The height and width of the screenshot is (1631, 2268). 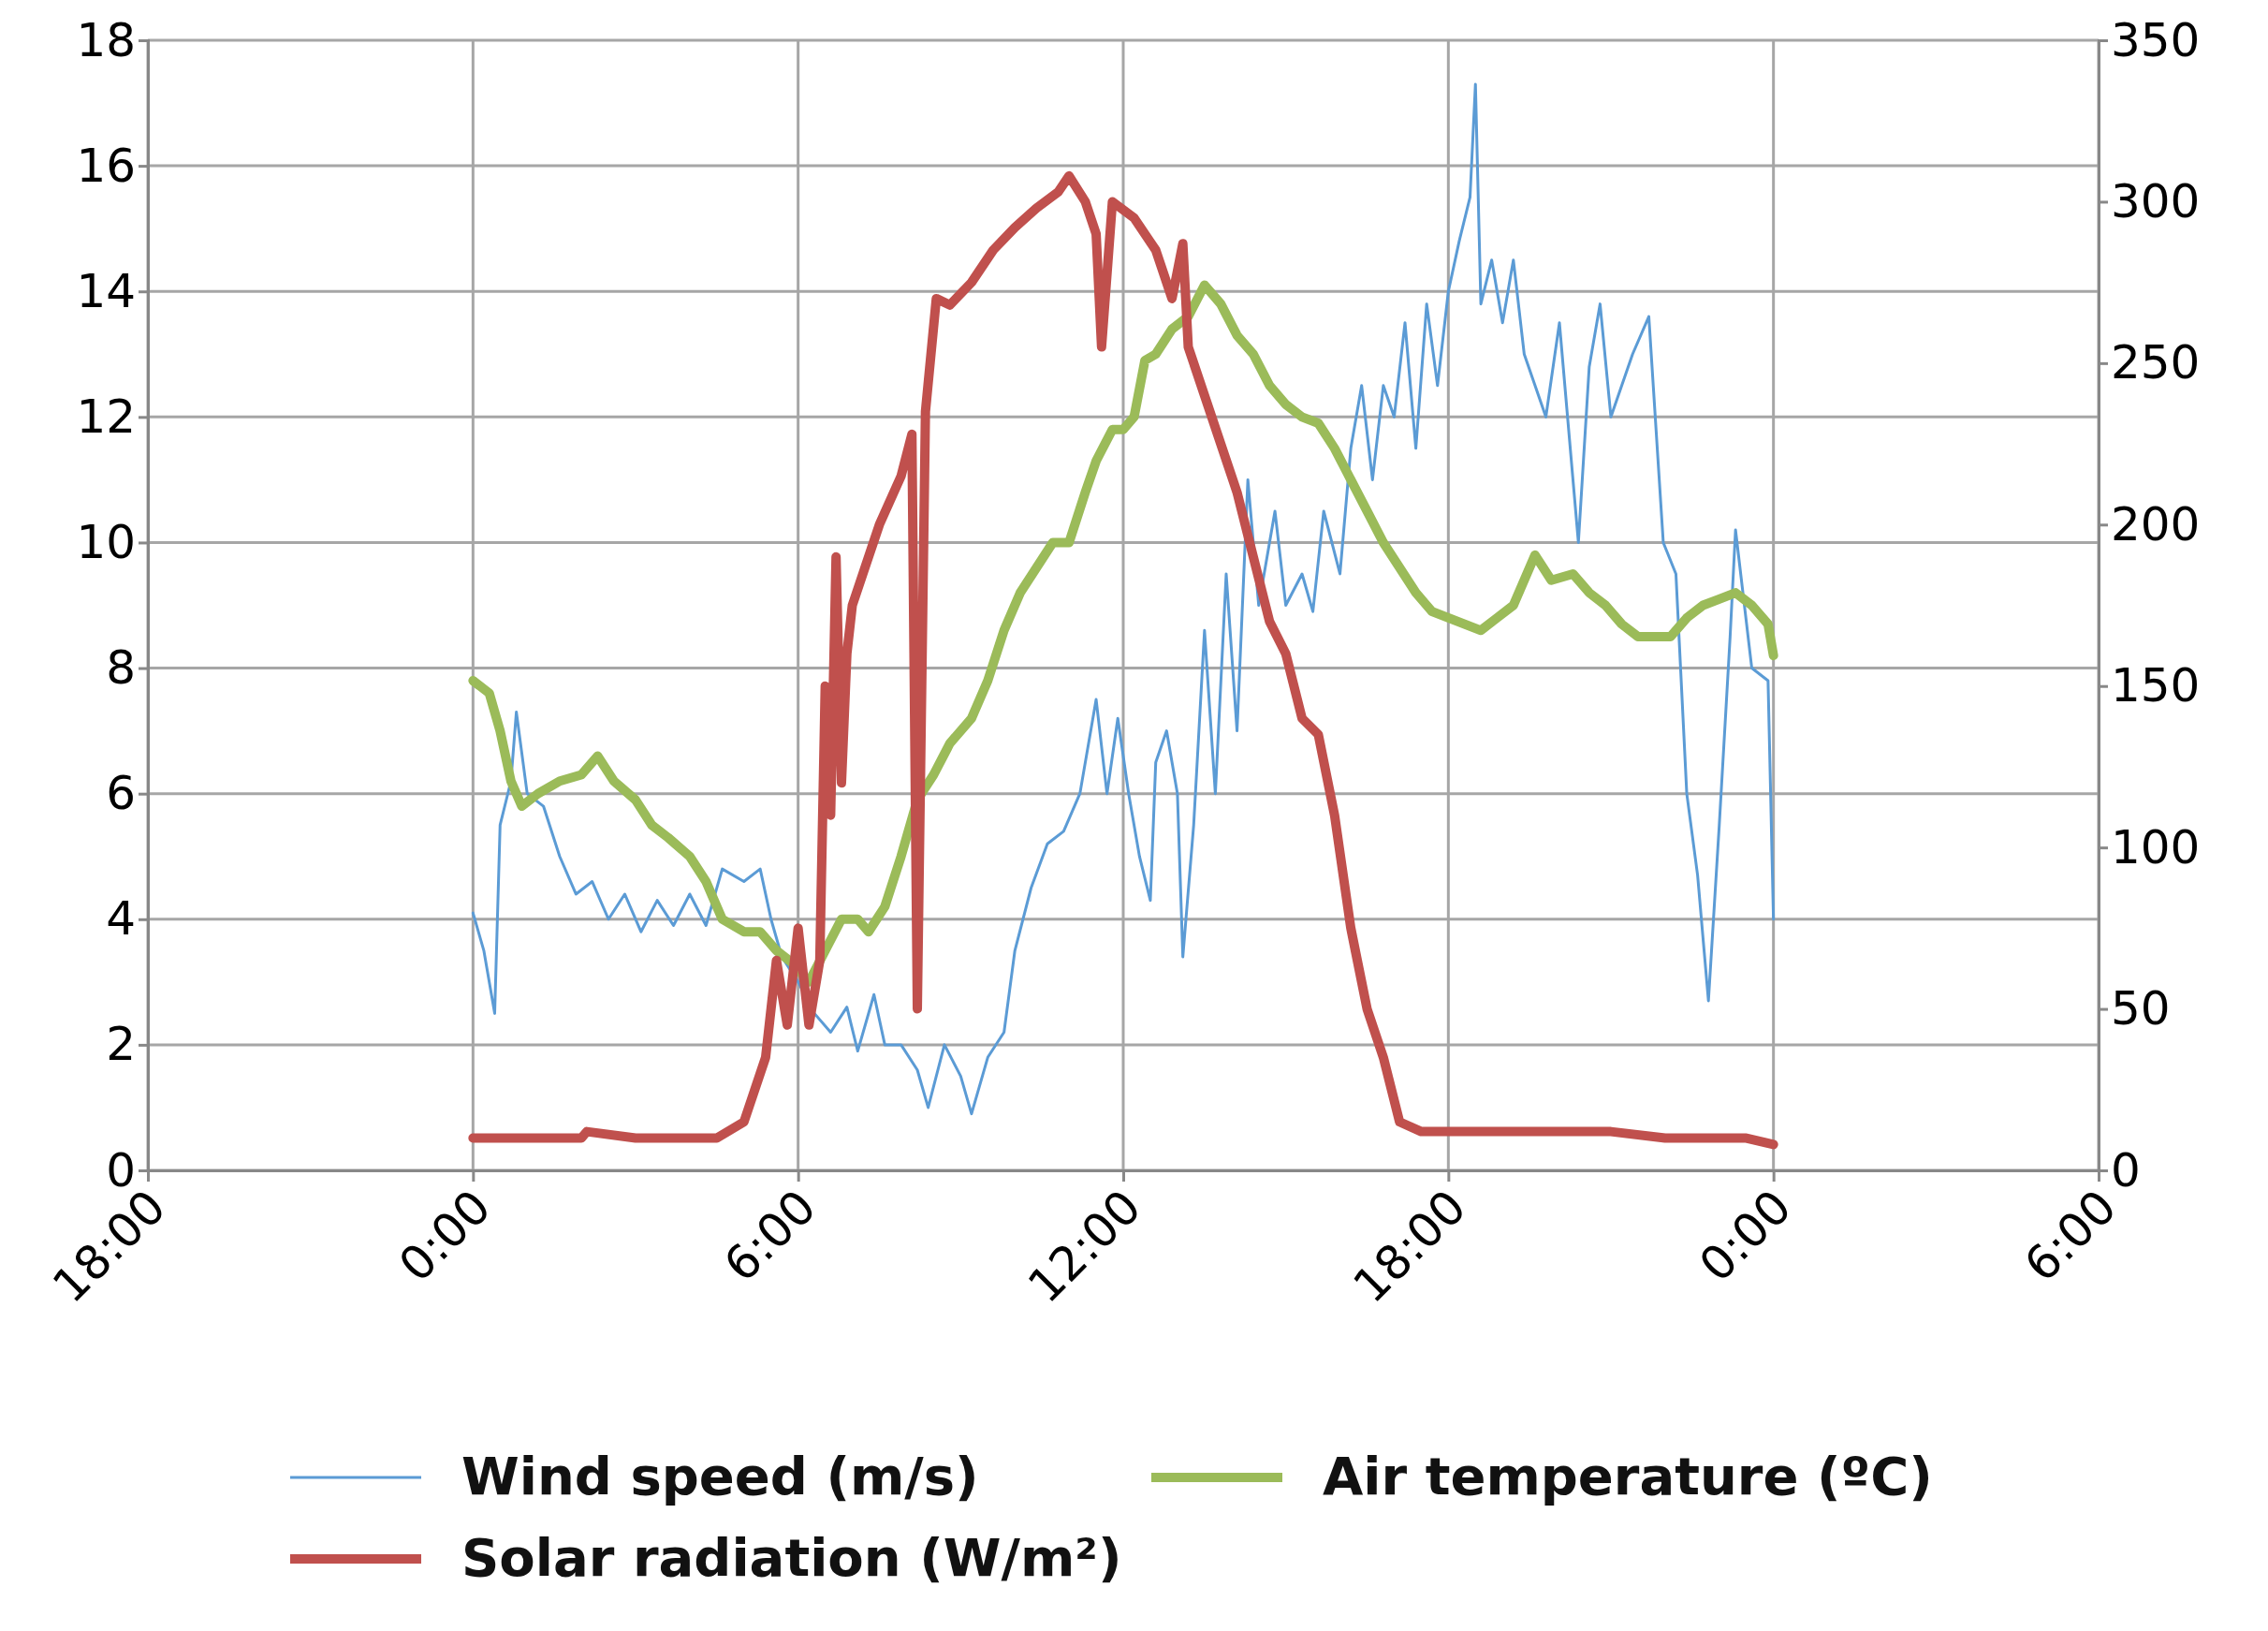 What do you see at coordinates (2156, 40) in the screenshot?
I see `y2-tick-label: 350` at bounding box center [2156, 40].